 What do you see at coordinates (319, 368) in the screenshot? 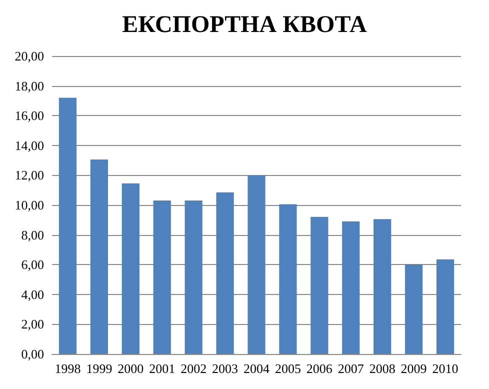
I see `x-tick-label: 2006` at bounding box center [319, 368].